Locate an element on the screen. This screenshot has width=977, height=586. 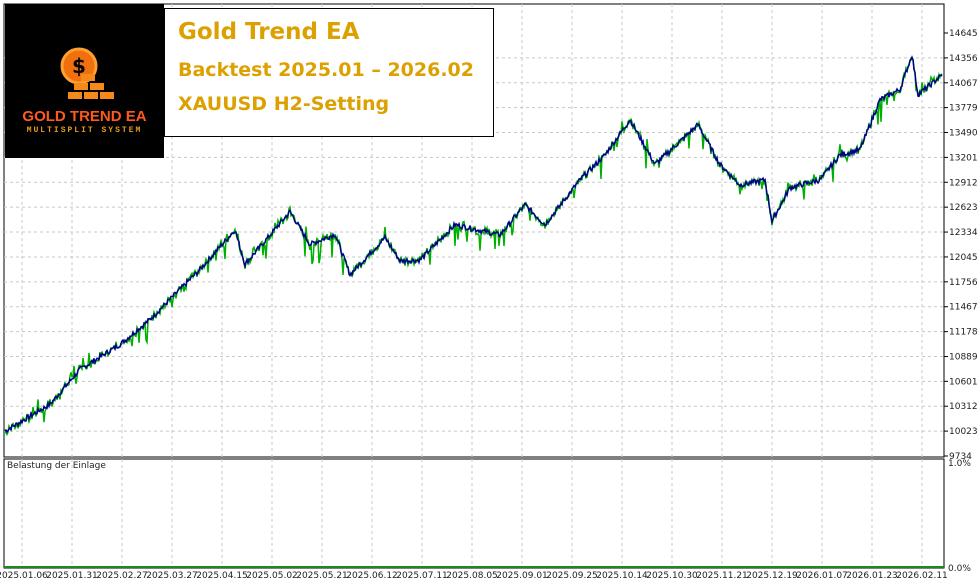
sub-y-label-top: 1.0% is located at coordinates (959, 464).